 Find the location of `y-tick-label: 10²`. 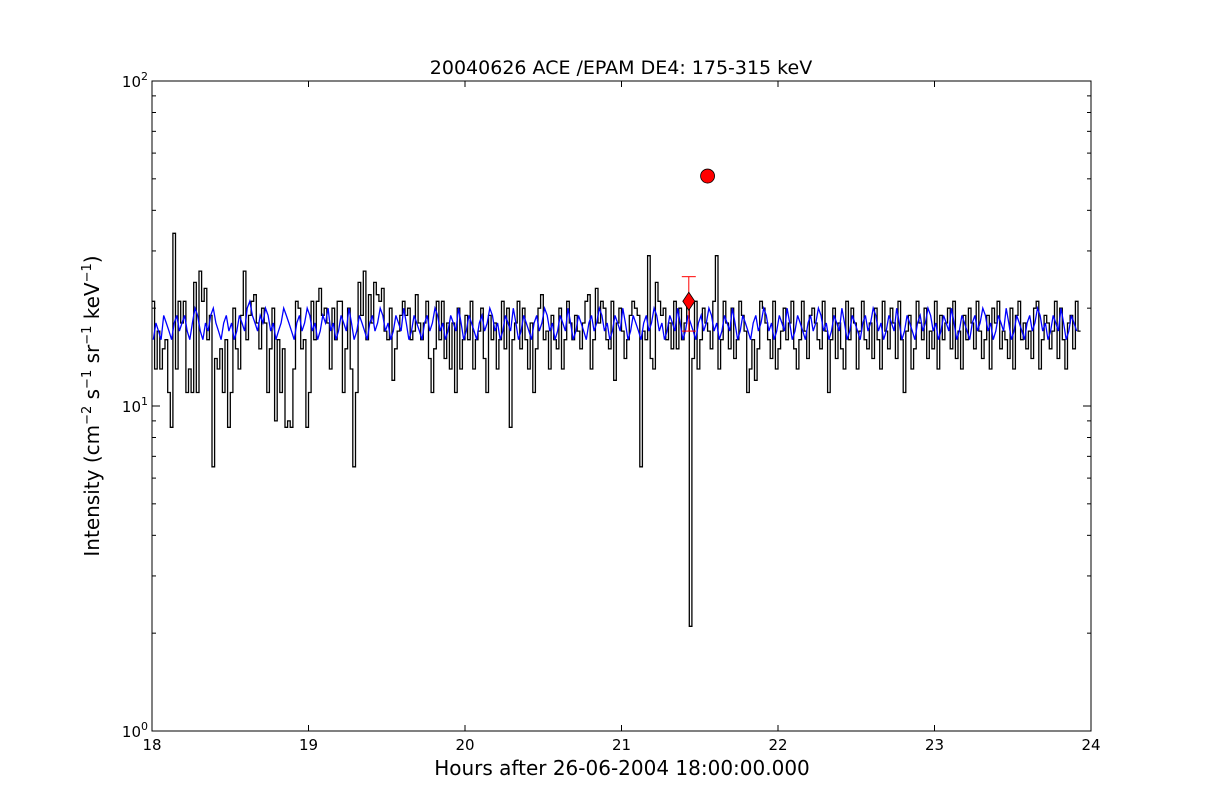

y-tick-label: 10² is located at coordinates (135, 80).